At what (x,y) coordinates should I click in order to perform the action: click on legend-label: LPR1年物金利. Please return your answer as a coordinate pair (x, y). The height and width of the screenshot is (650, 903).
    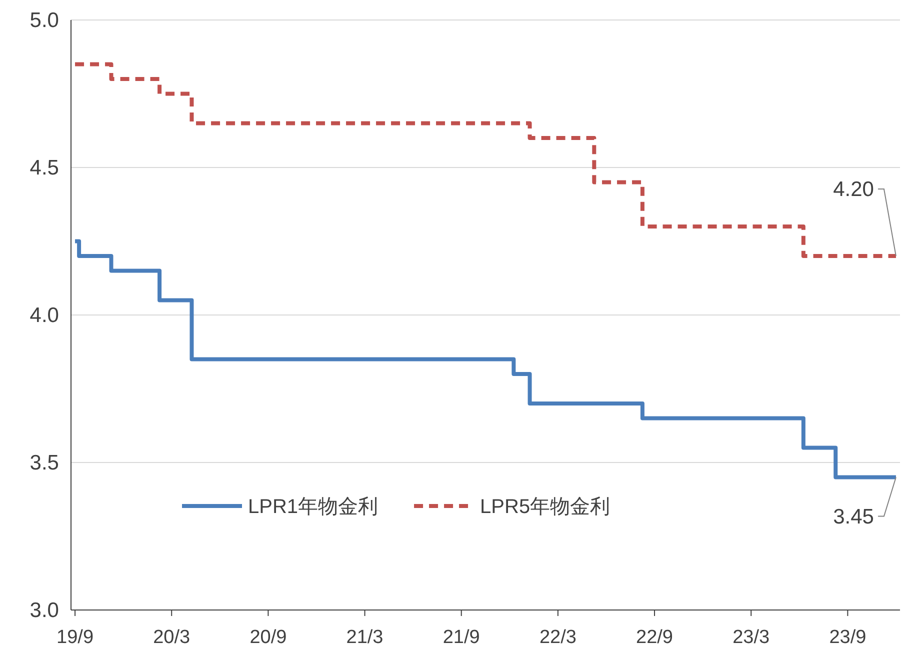
    Looking at the image, I should click on (313, 507).